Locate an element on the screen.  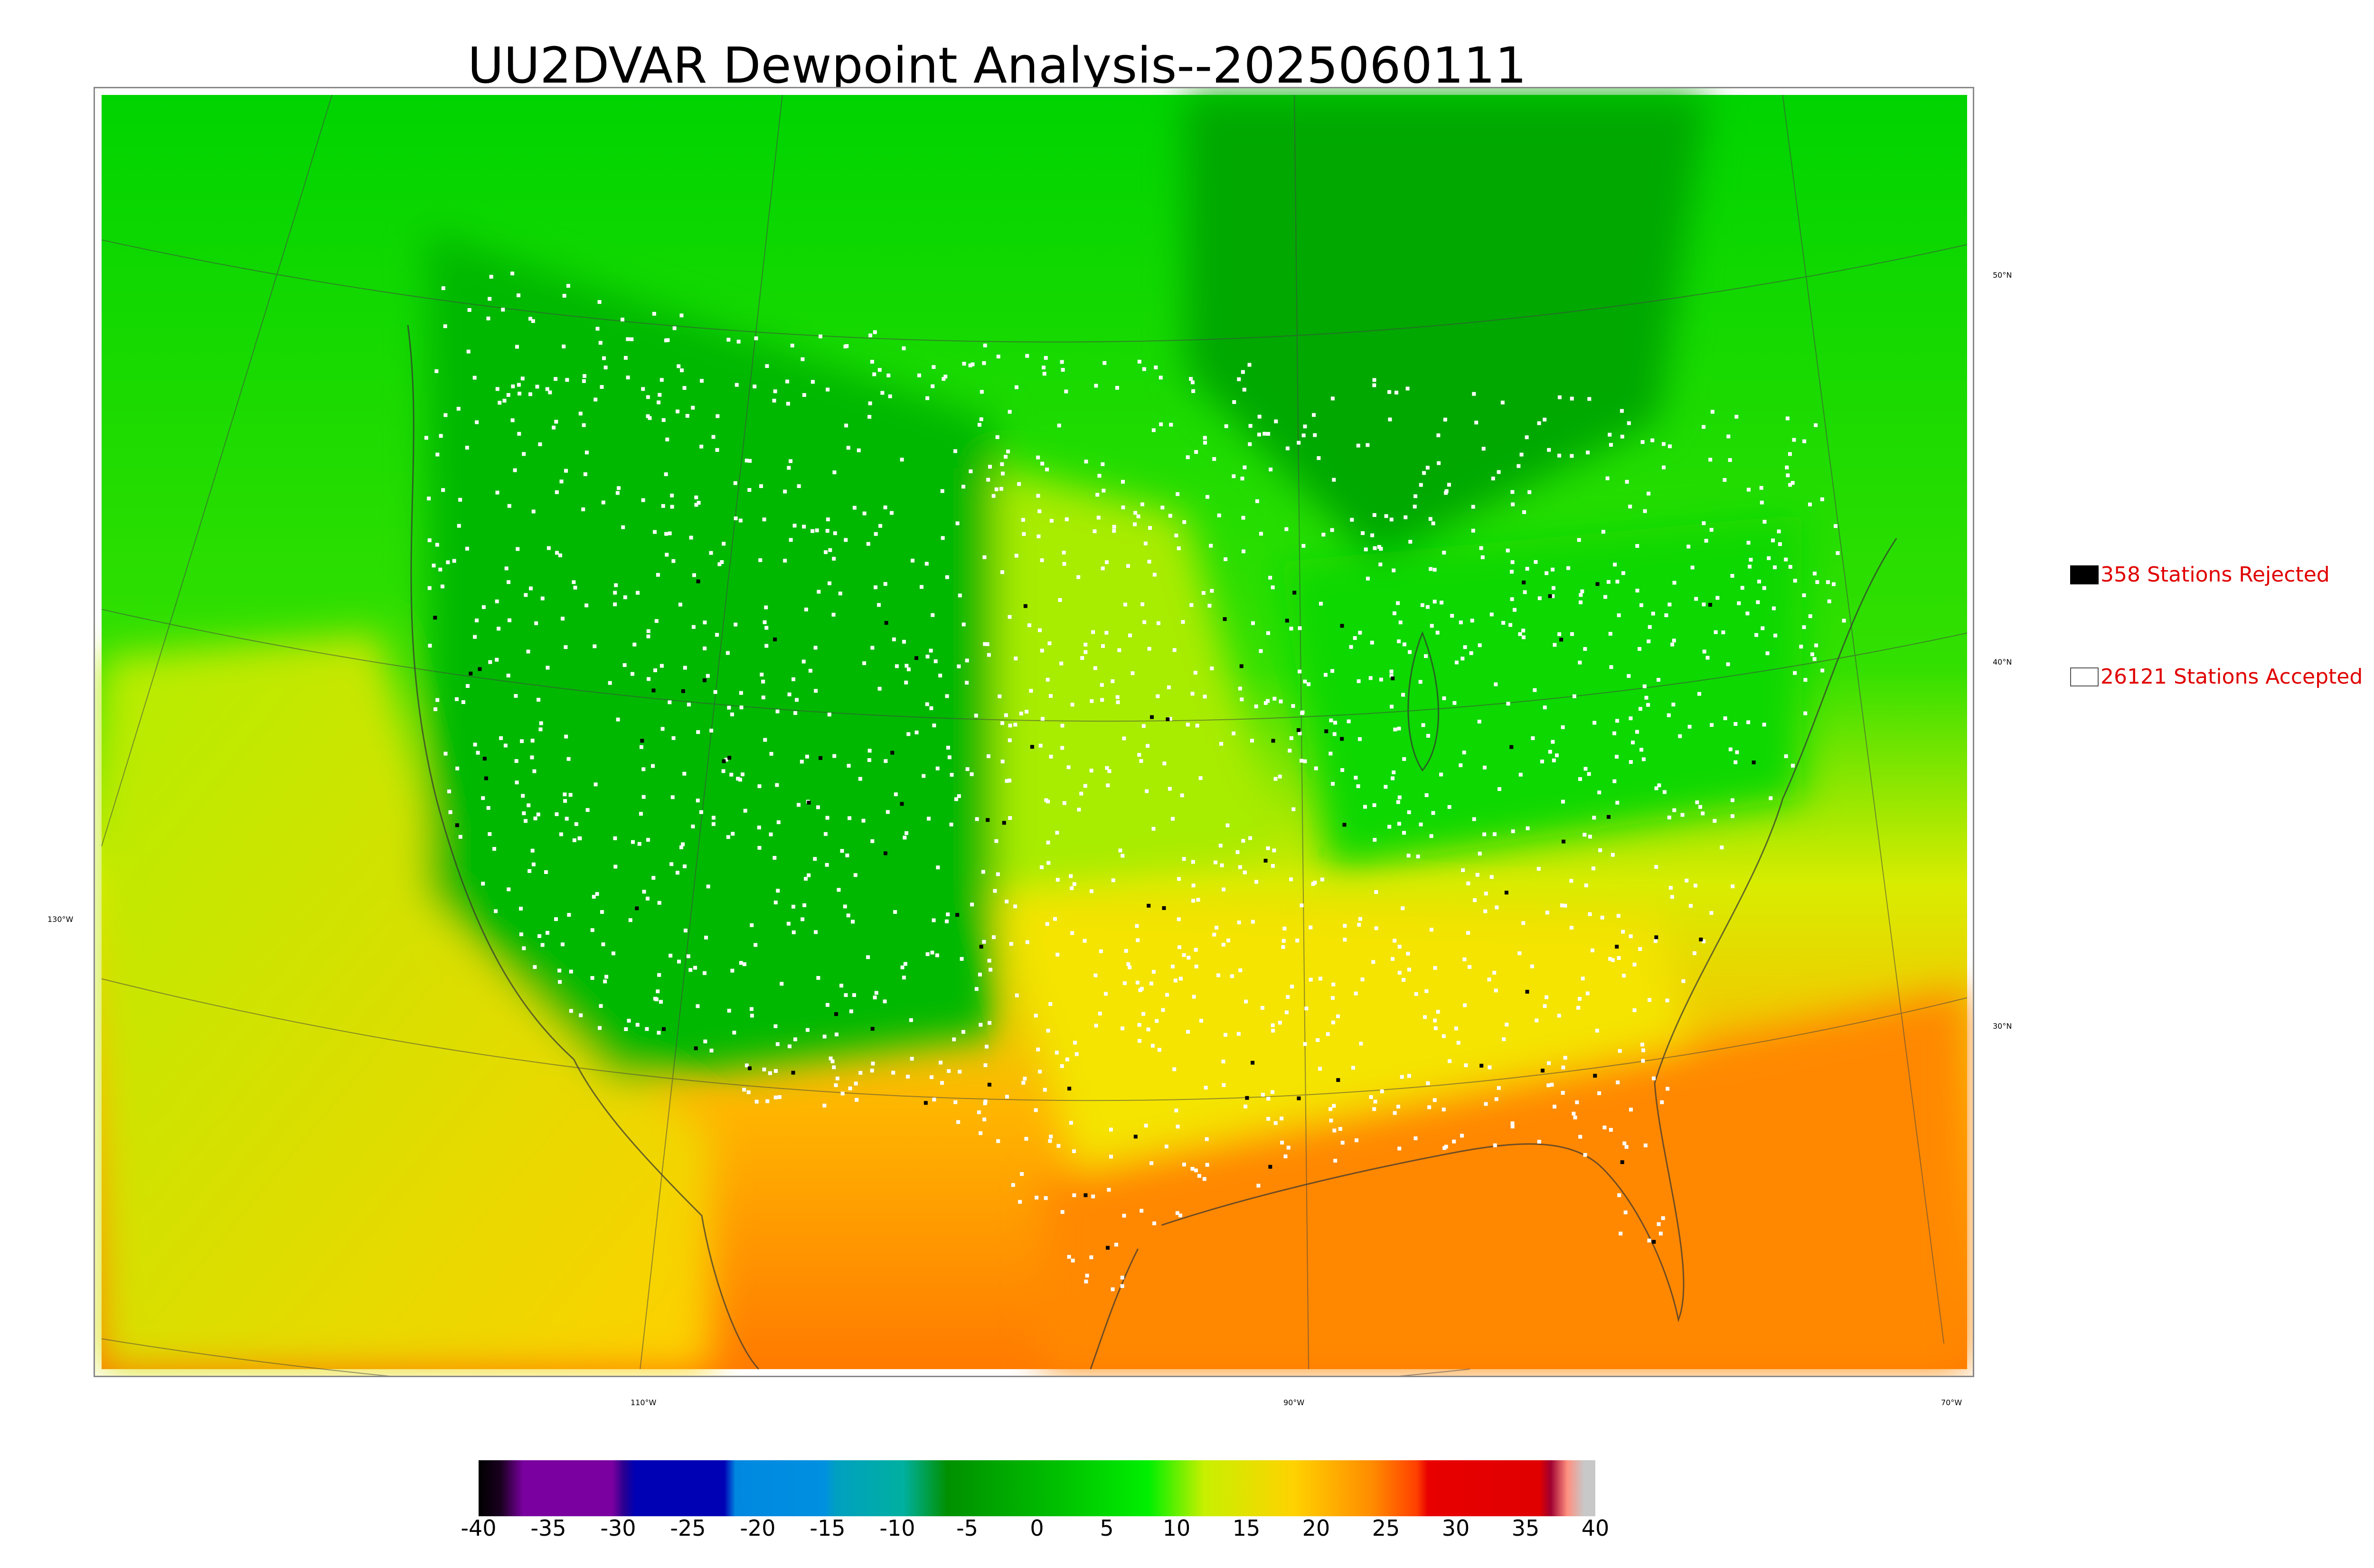
north-dark-region is located at coordinates (1446, 328).